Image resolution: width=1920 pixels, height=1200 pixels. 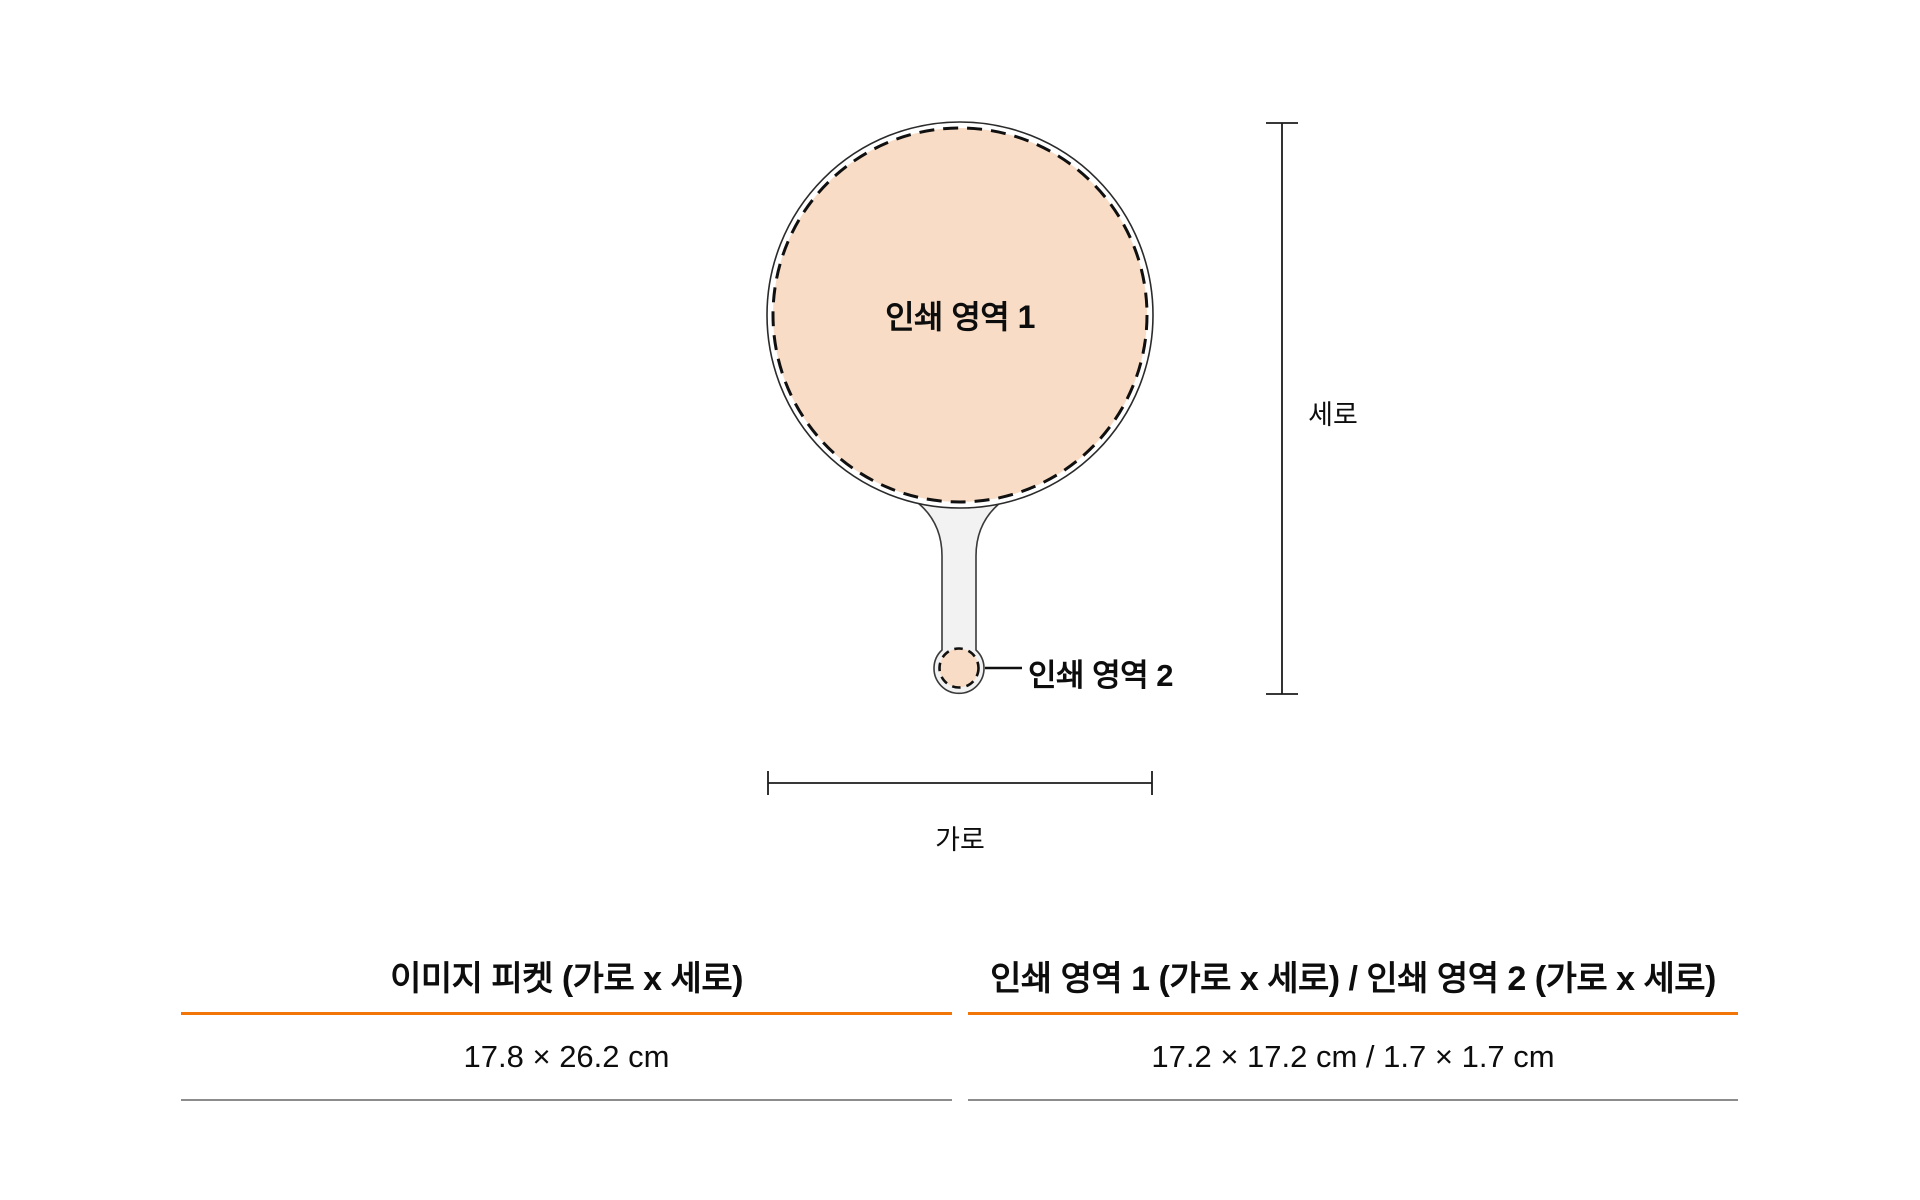 What do you see at coordinates (566, 976) in the screenshot?
I see `picket-size-header: 이미지 피켓 (가로 x 세로)` at bounding box center [566, 976].